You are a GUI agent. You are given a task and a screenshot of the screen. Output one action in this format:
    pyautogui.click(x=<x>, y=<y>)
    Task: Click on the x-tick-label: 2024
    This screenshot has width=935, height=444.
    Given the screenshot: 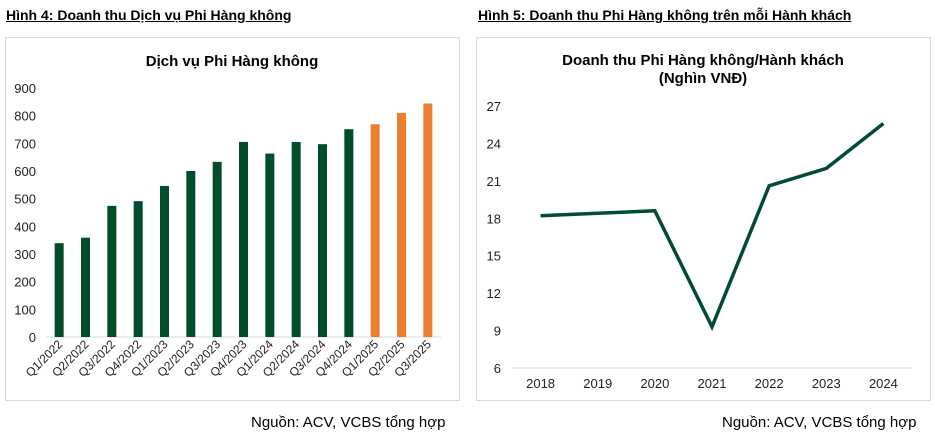 What is the action you would take?
    pyautogui.click(x=883, y=383)
    